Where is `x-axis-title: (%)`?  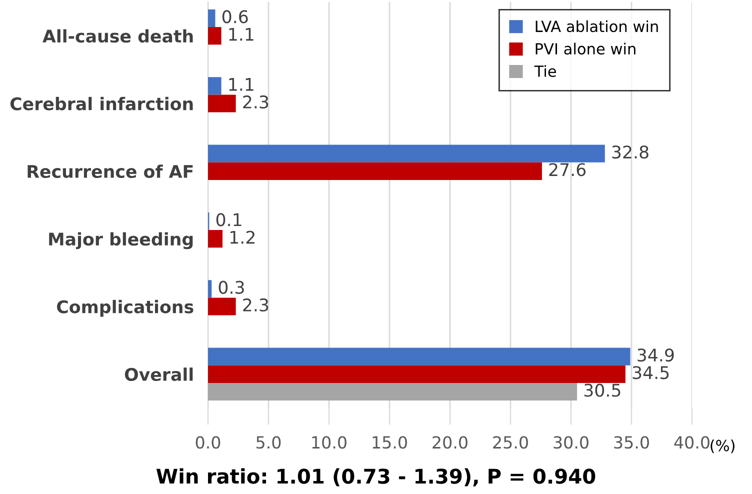
x-axis-title: (%) is located at coordinates (722, 447).